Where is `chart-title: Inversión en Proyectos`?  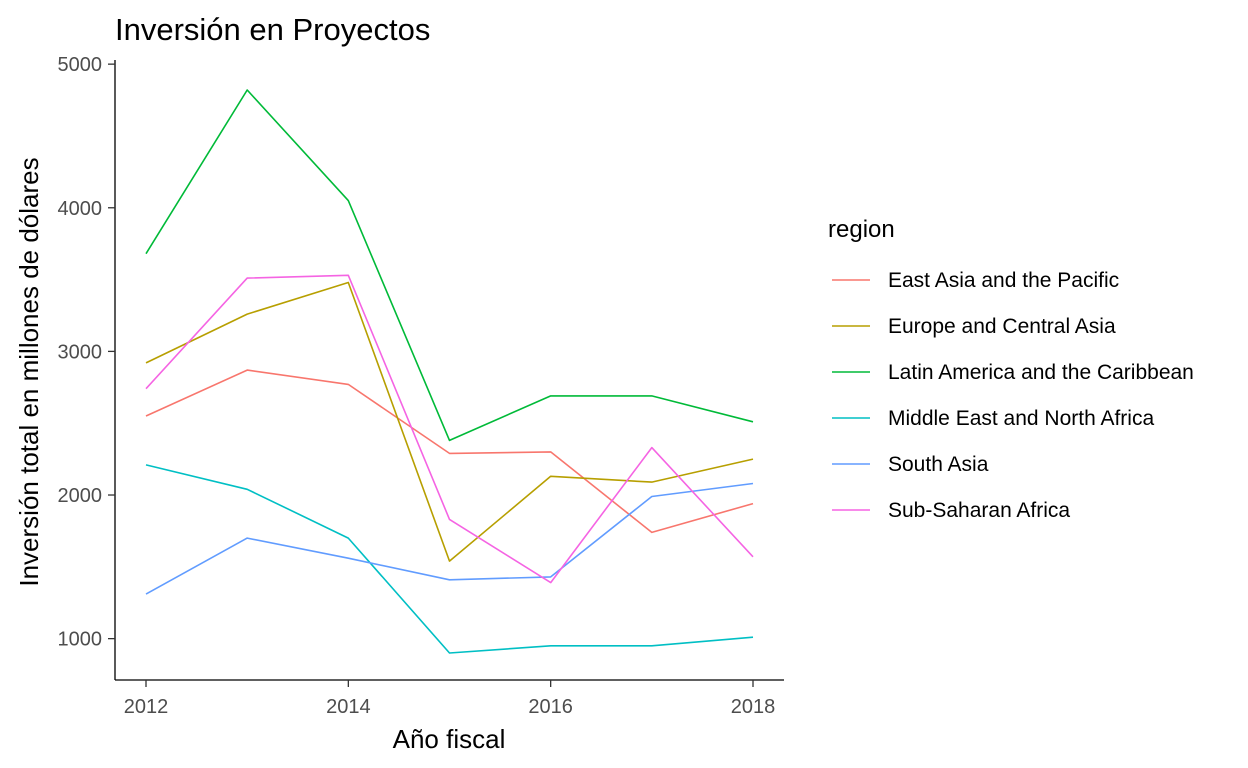 chart-title: Inversión en Proyectos is located at coordinates (272, 29).